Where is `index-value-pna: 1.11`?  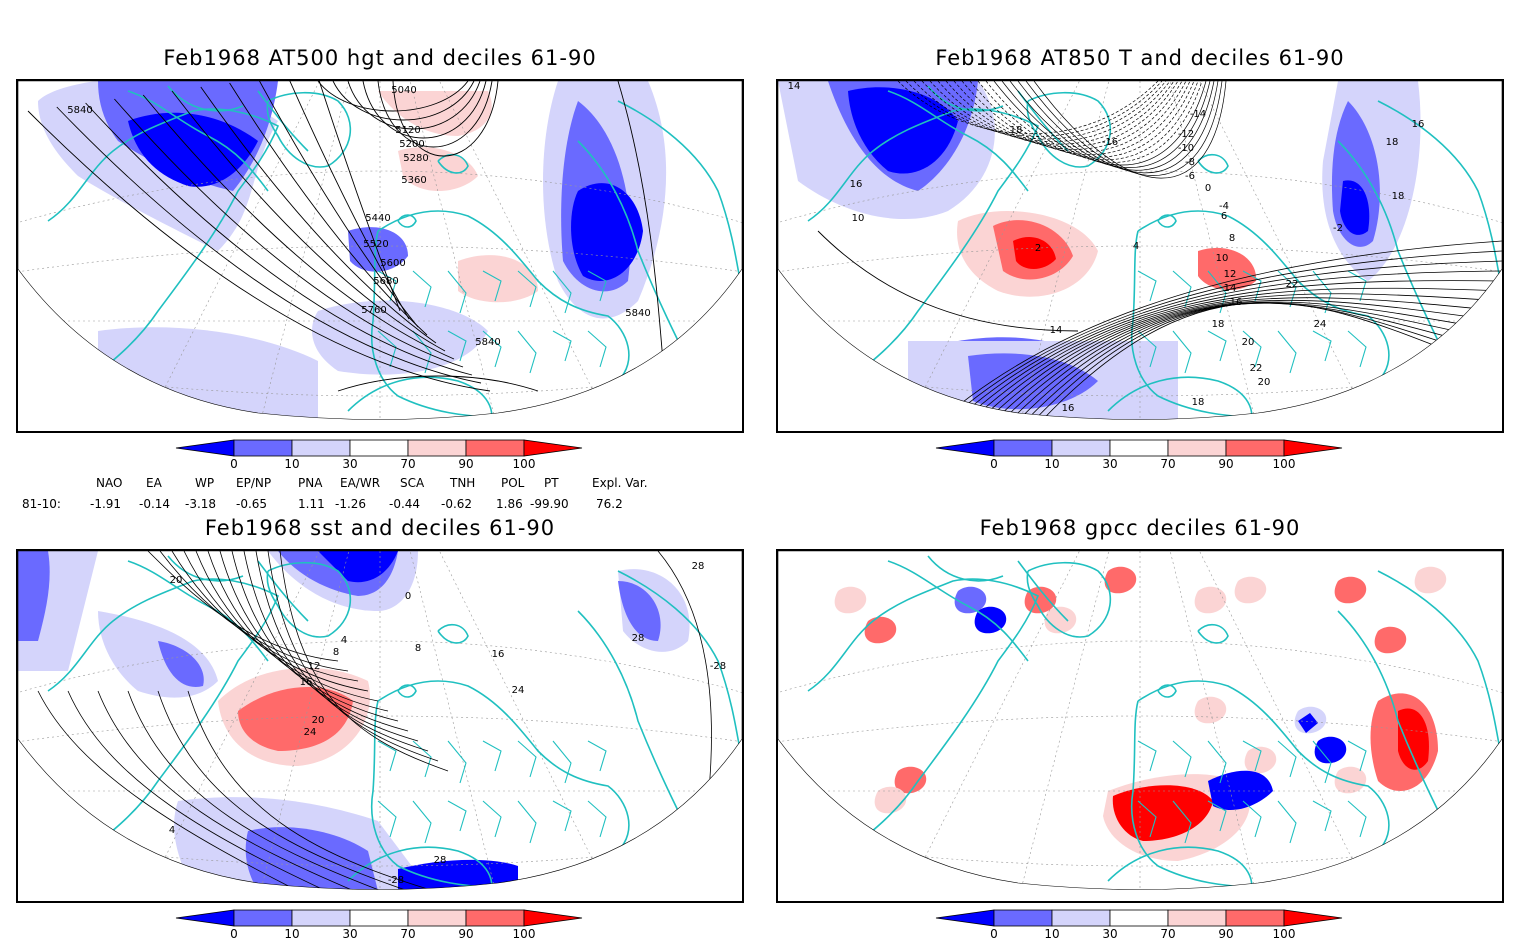
index-value-pna: 1.11 is located at coordinates (311, 504).